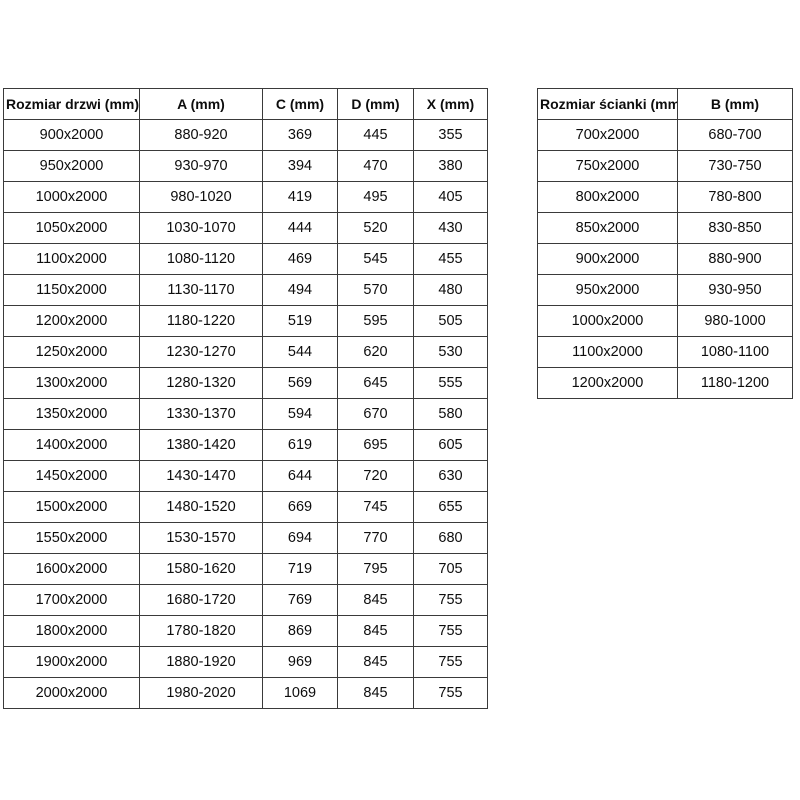 Image resolution: width=800 pixels, height=800 pixels. I want to click on table-cell: 419, so click(300, 197).